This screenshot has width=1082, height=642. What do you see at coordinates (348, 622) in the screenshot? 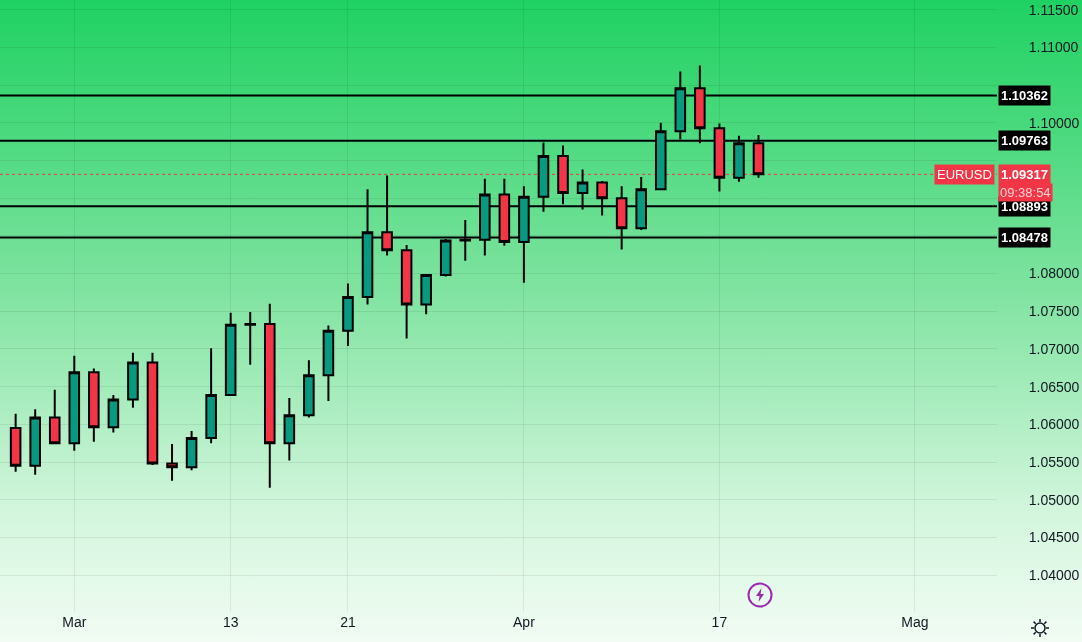
I see `x-tick-label: 21` at bounding box center [348, 622].